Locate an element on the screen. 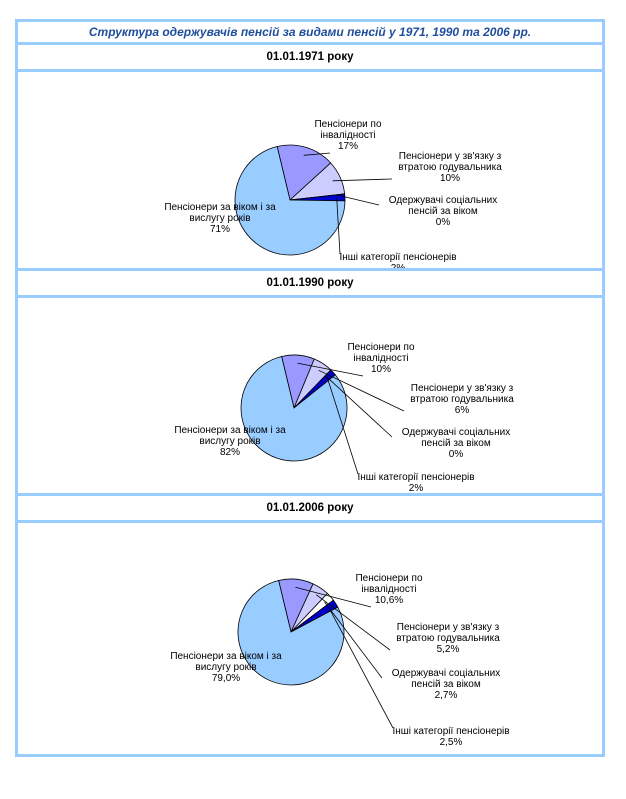  slice-percent-label: 2% is located at coordinates (416, 488).